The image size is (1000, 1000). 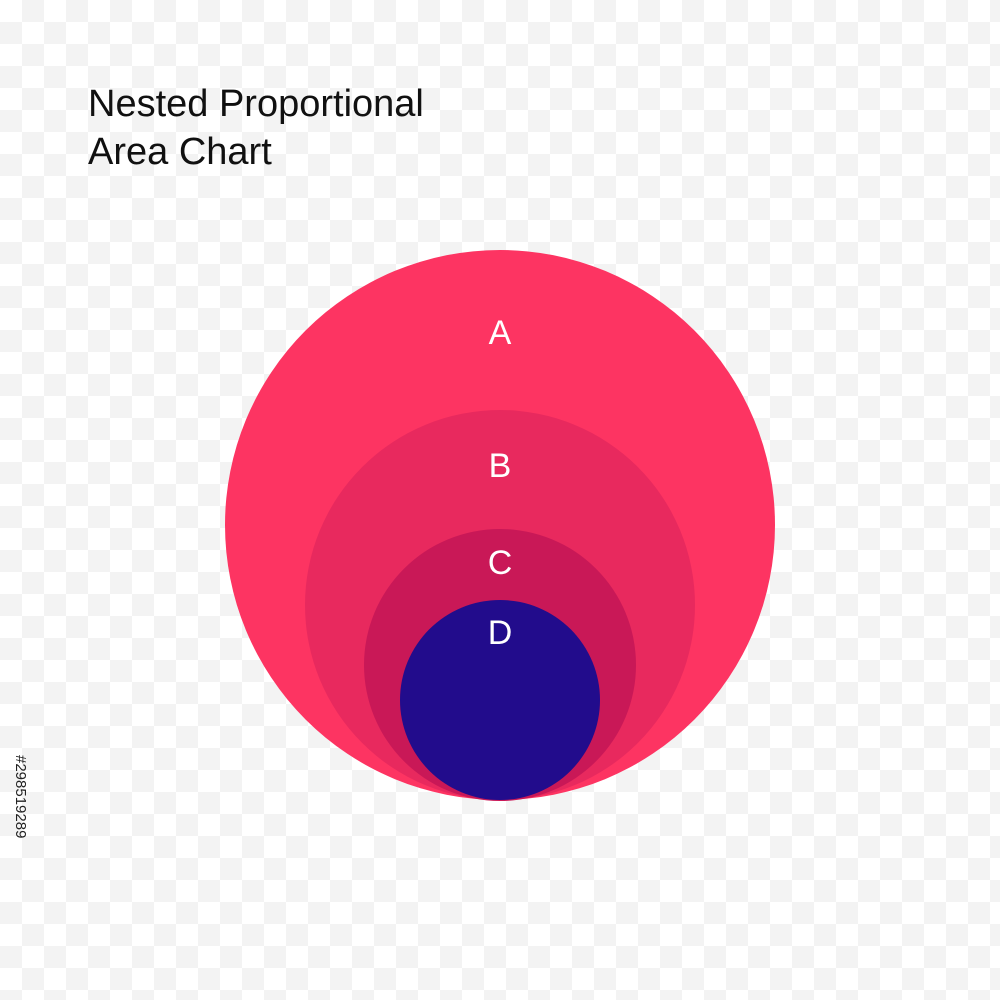 I want to click on circle-label-d: D, so click(x=500, y=633).